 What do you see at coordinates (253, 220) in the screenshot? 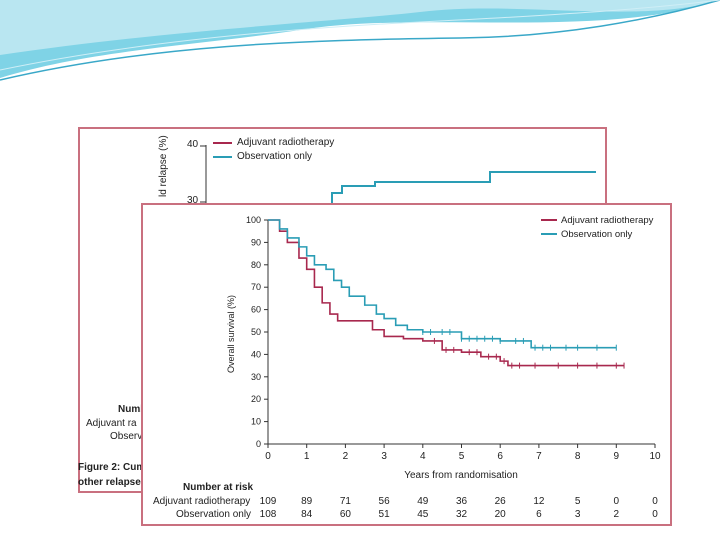
I see `y-tick-label: 100` at bounding box center [253, 220].